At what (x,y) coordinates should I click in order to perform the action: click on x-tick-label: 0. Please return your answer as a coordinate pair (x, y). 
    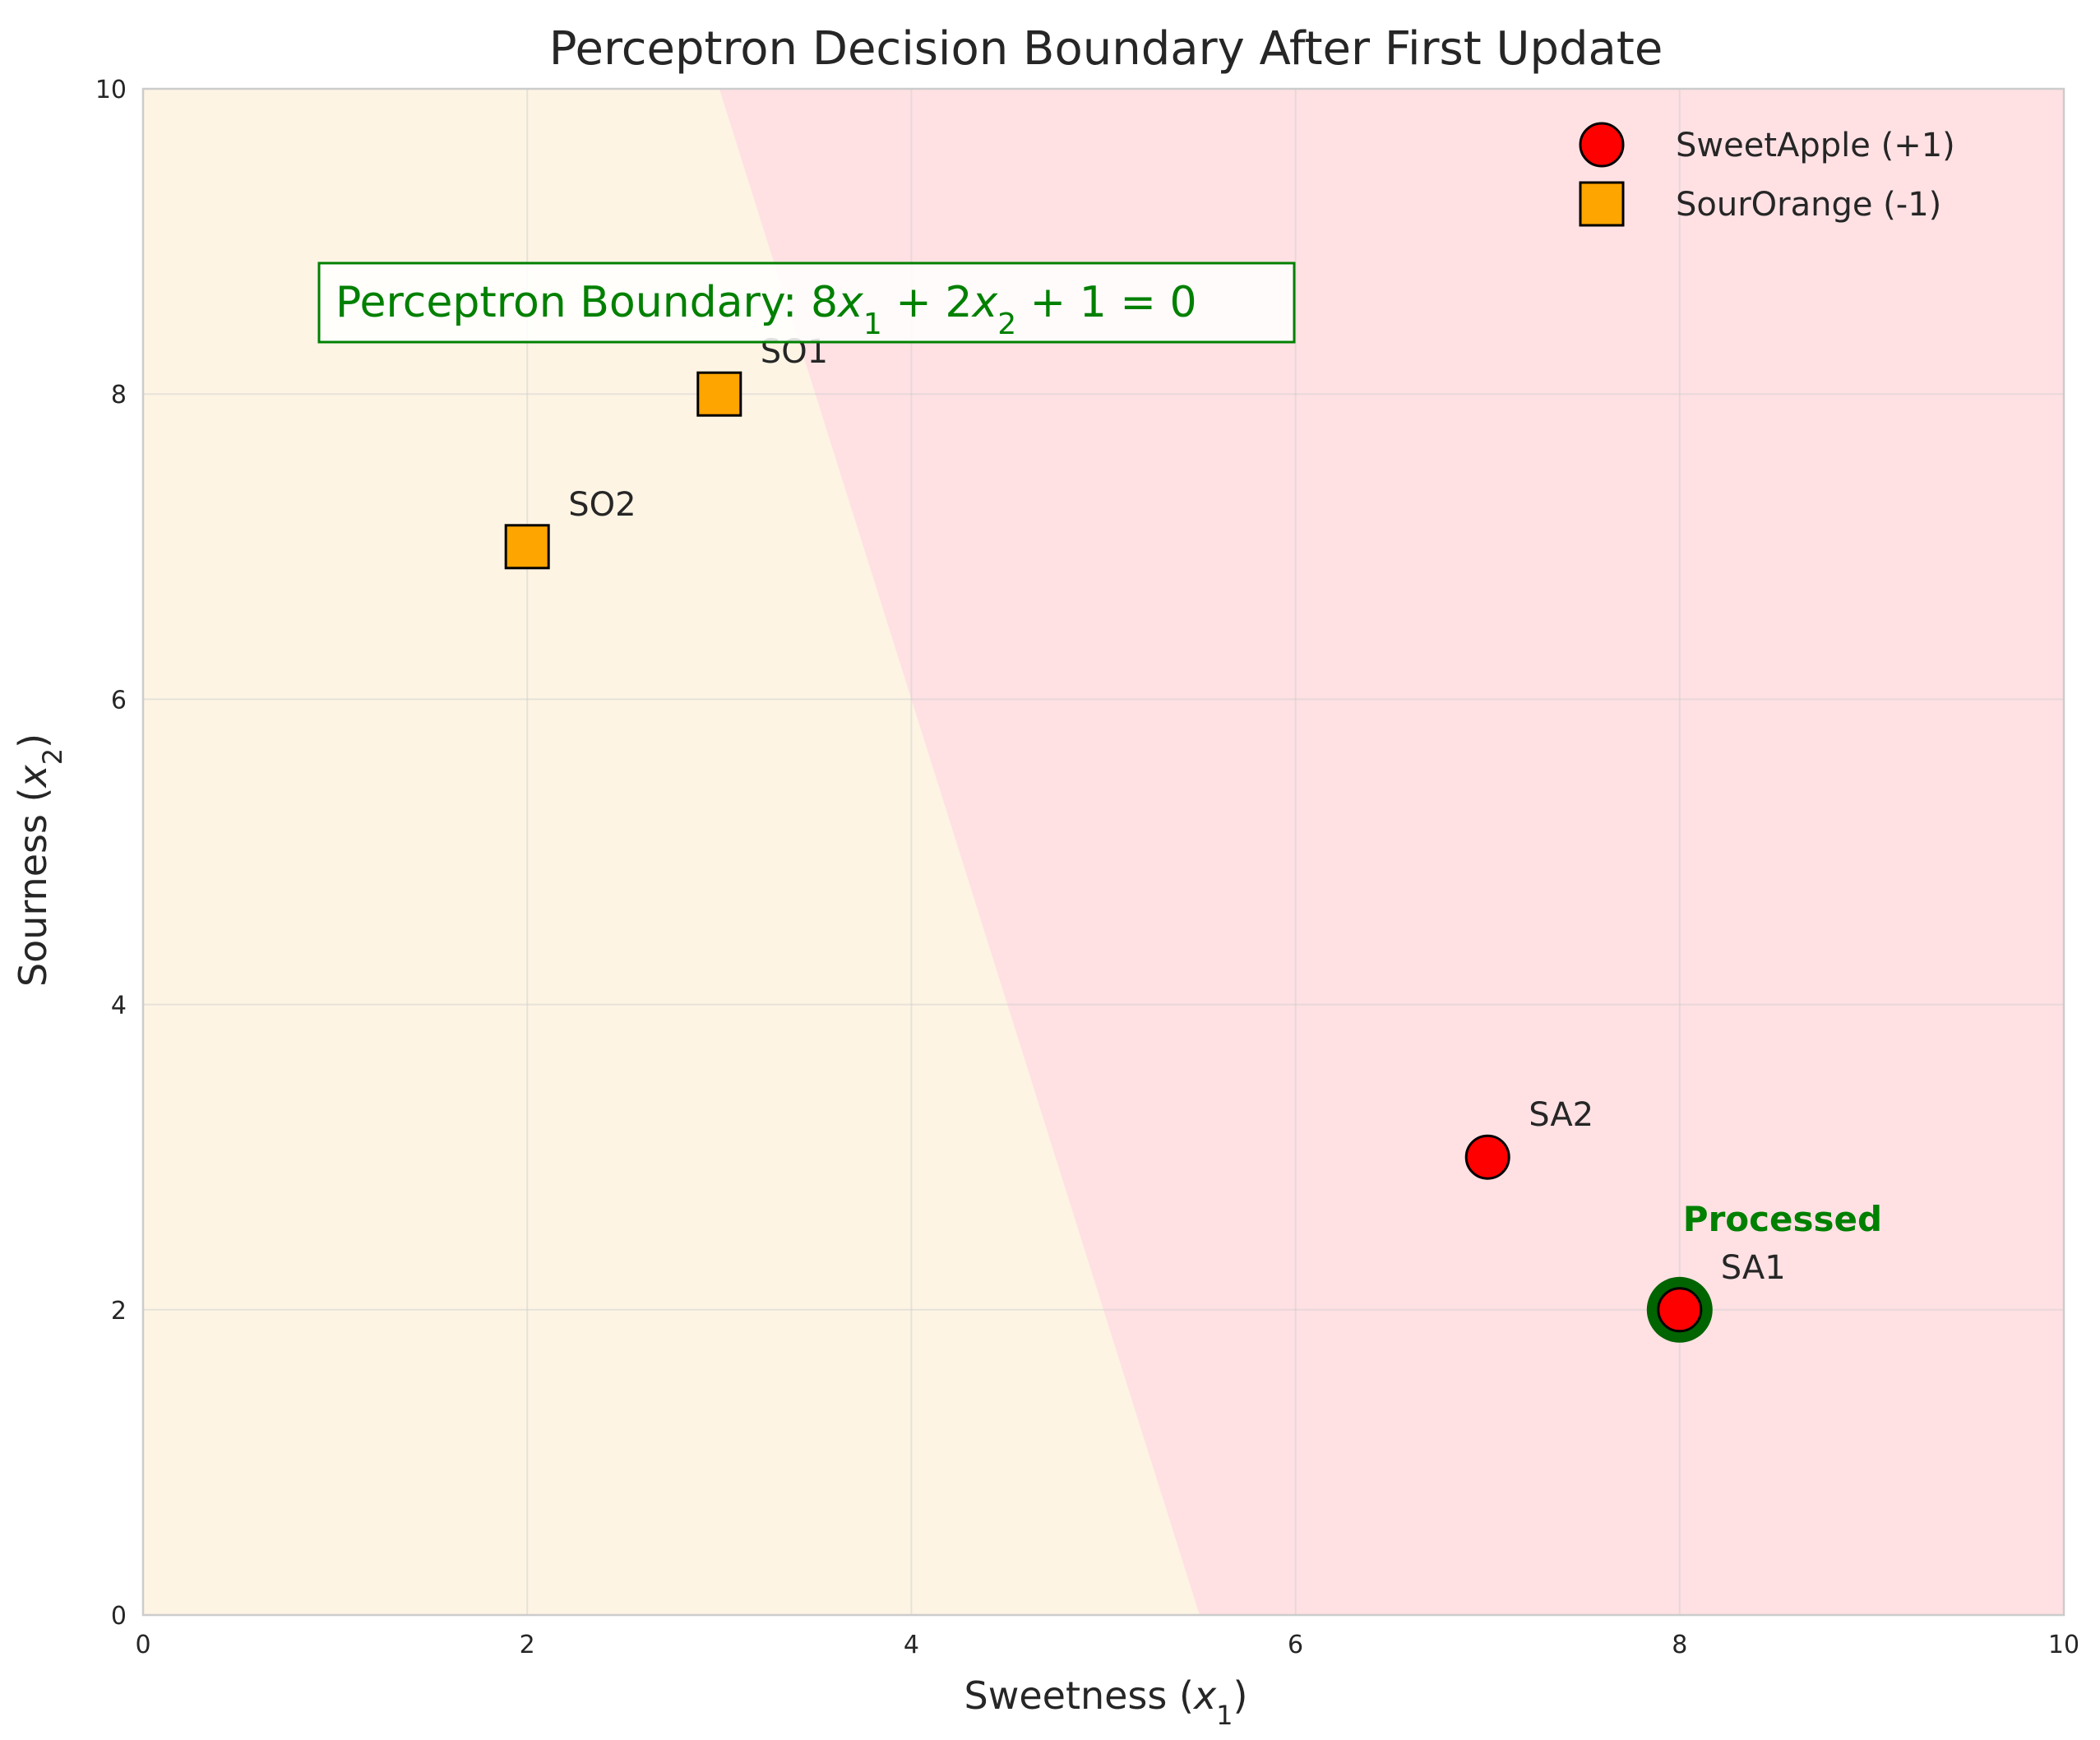
    Looking at the image, I should click on (142, 1645).